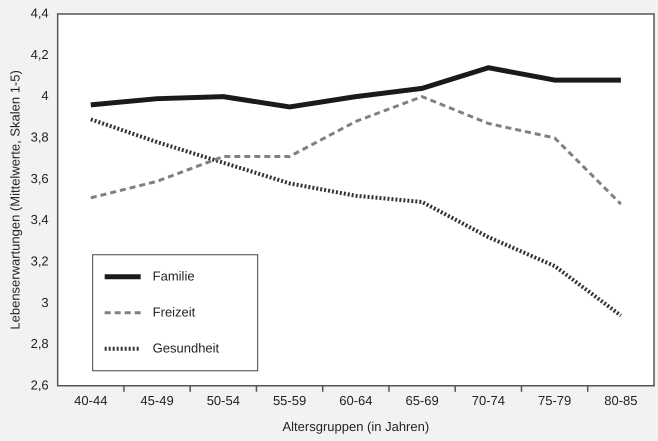 The width and height of the screenshot is (658, 441). Describe the element at coordinates (488, 400) in the screenshot. I see `x-tick-label: 70-74` at that location.